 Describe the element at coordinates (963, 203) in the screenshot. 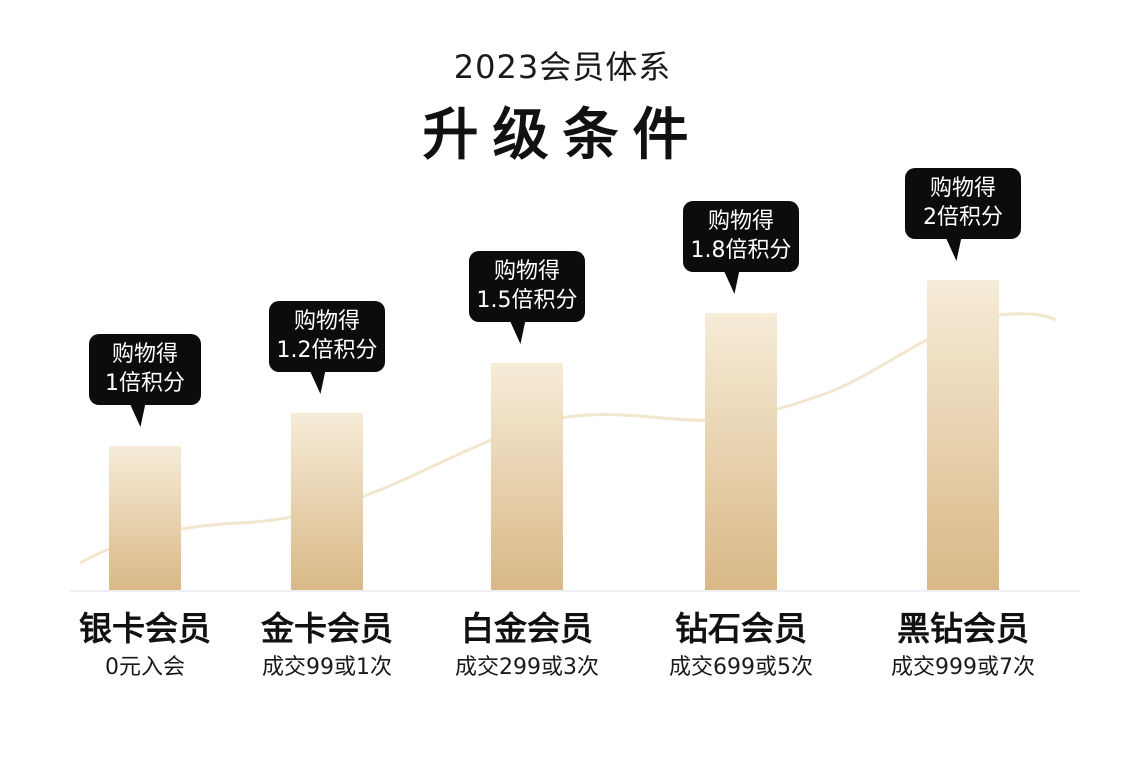

I see `callout-bubble: 购物得 2倍积分` at that location.